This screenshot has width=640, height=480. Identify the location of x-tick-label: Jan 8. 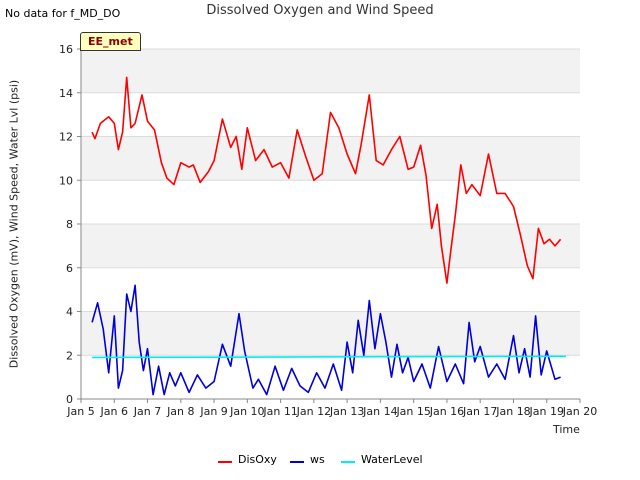
(180, 411).